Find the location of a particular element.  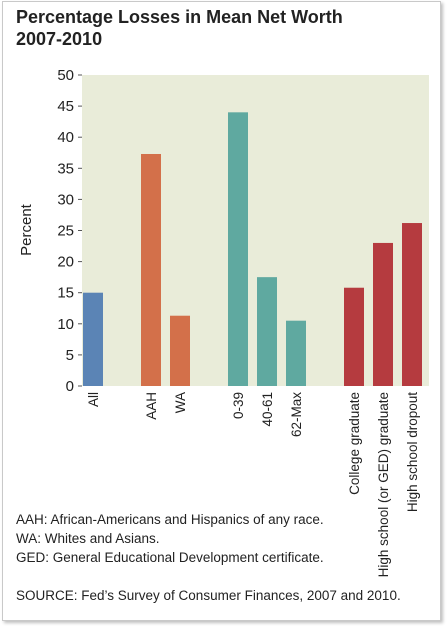

y-axis-ticks: 0 5 10 15 20 25 30 35 40 45 50 is located at coordinates (69, 231).